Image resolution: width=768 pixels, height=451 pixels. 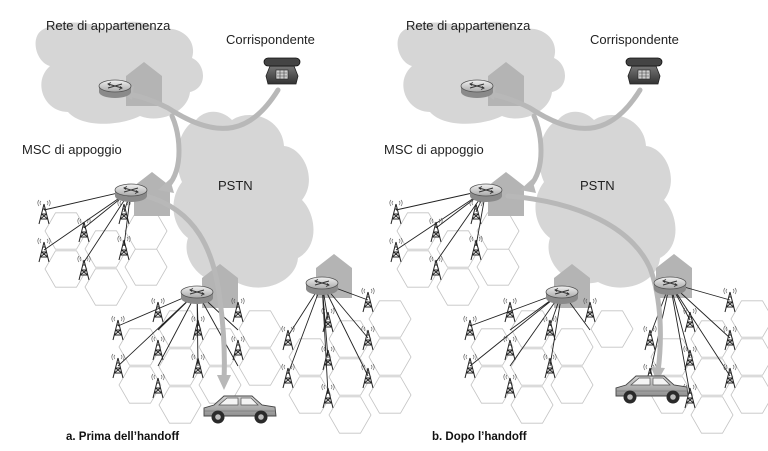 What do you see at coordinates (122, 437) in the screenshot?
I see `panel-a-caption: a. Prima dell’handoff` at bounding box center [122, 437].